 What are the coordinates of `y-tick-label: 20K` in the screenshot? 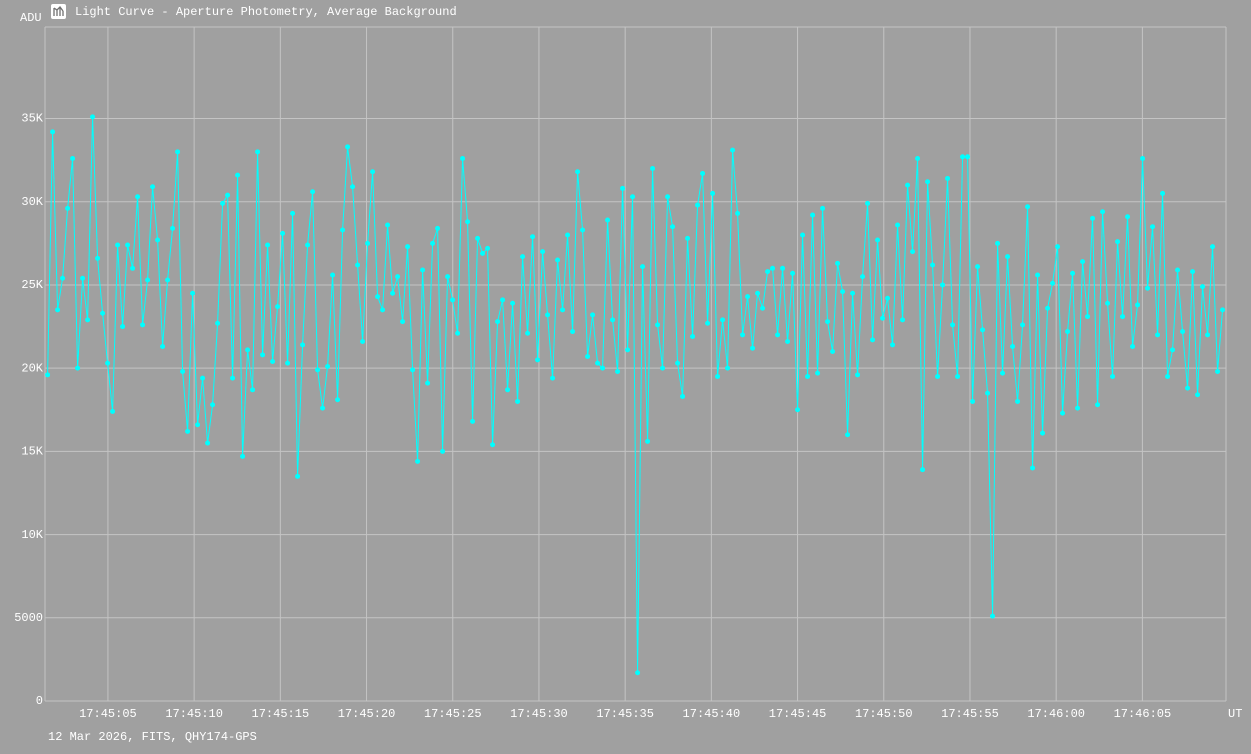 It's located at (32, 368).